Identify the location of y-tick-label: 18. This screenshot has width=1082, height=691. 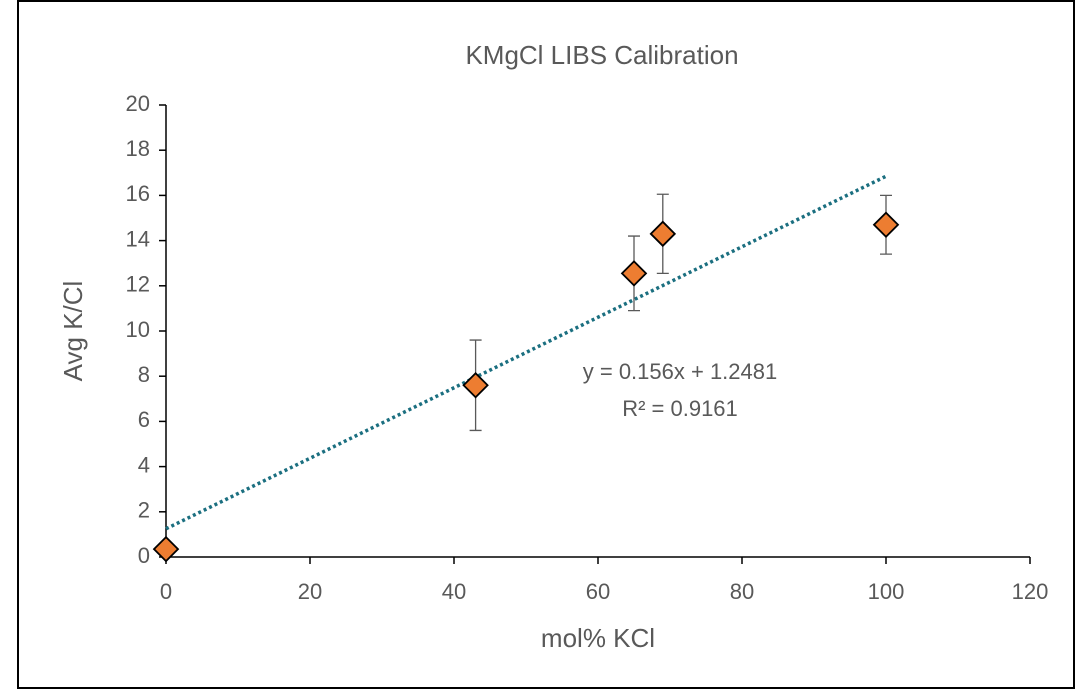
(138, 148).